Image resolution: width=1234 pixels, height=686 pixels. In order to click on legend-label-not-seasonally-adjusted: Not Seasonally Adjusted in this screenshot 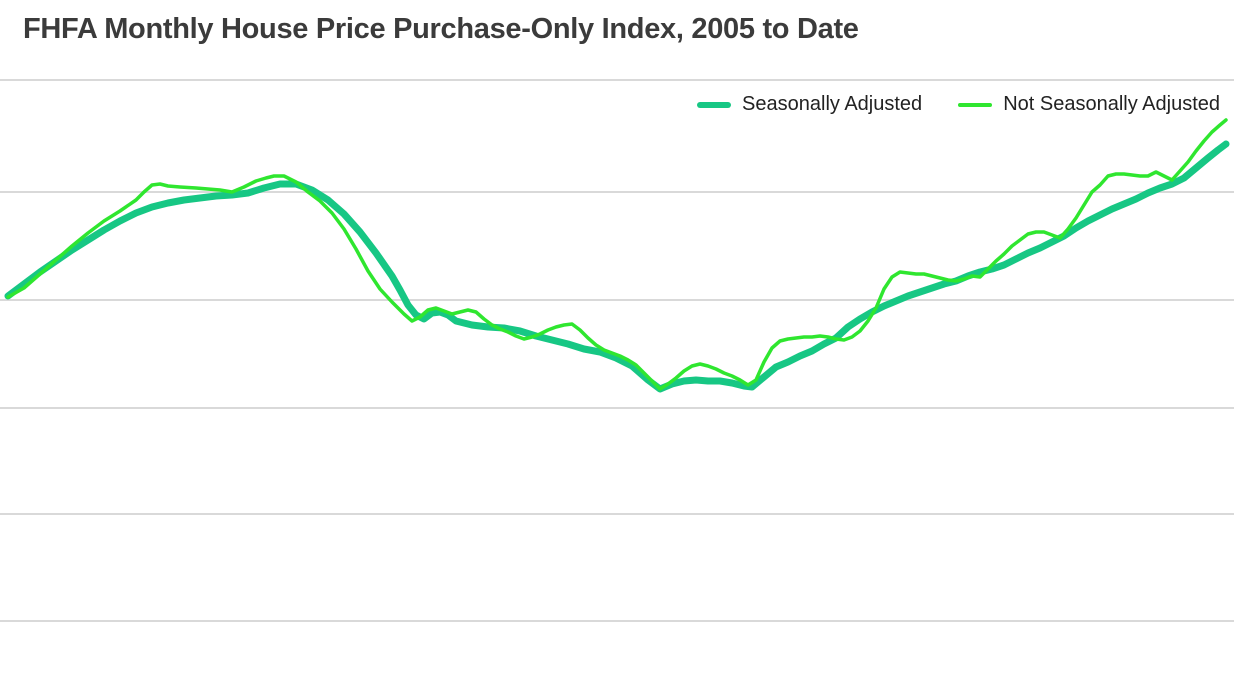, I will do `click(1111, 104)`.